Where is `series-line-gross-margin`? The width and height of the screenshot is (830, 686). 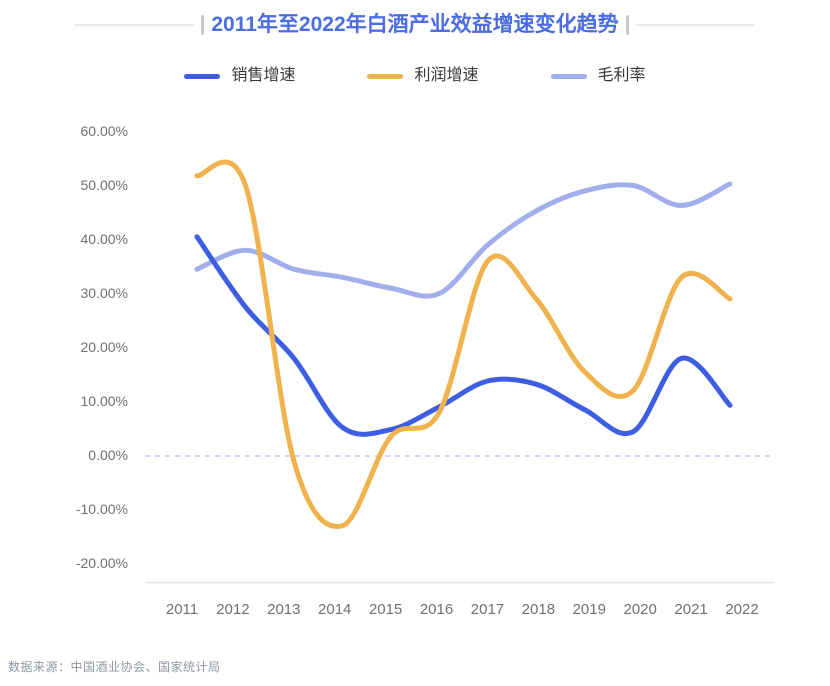
series-line-gross-margin is located at coordinates (463, 240).